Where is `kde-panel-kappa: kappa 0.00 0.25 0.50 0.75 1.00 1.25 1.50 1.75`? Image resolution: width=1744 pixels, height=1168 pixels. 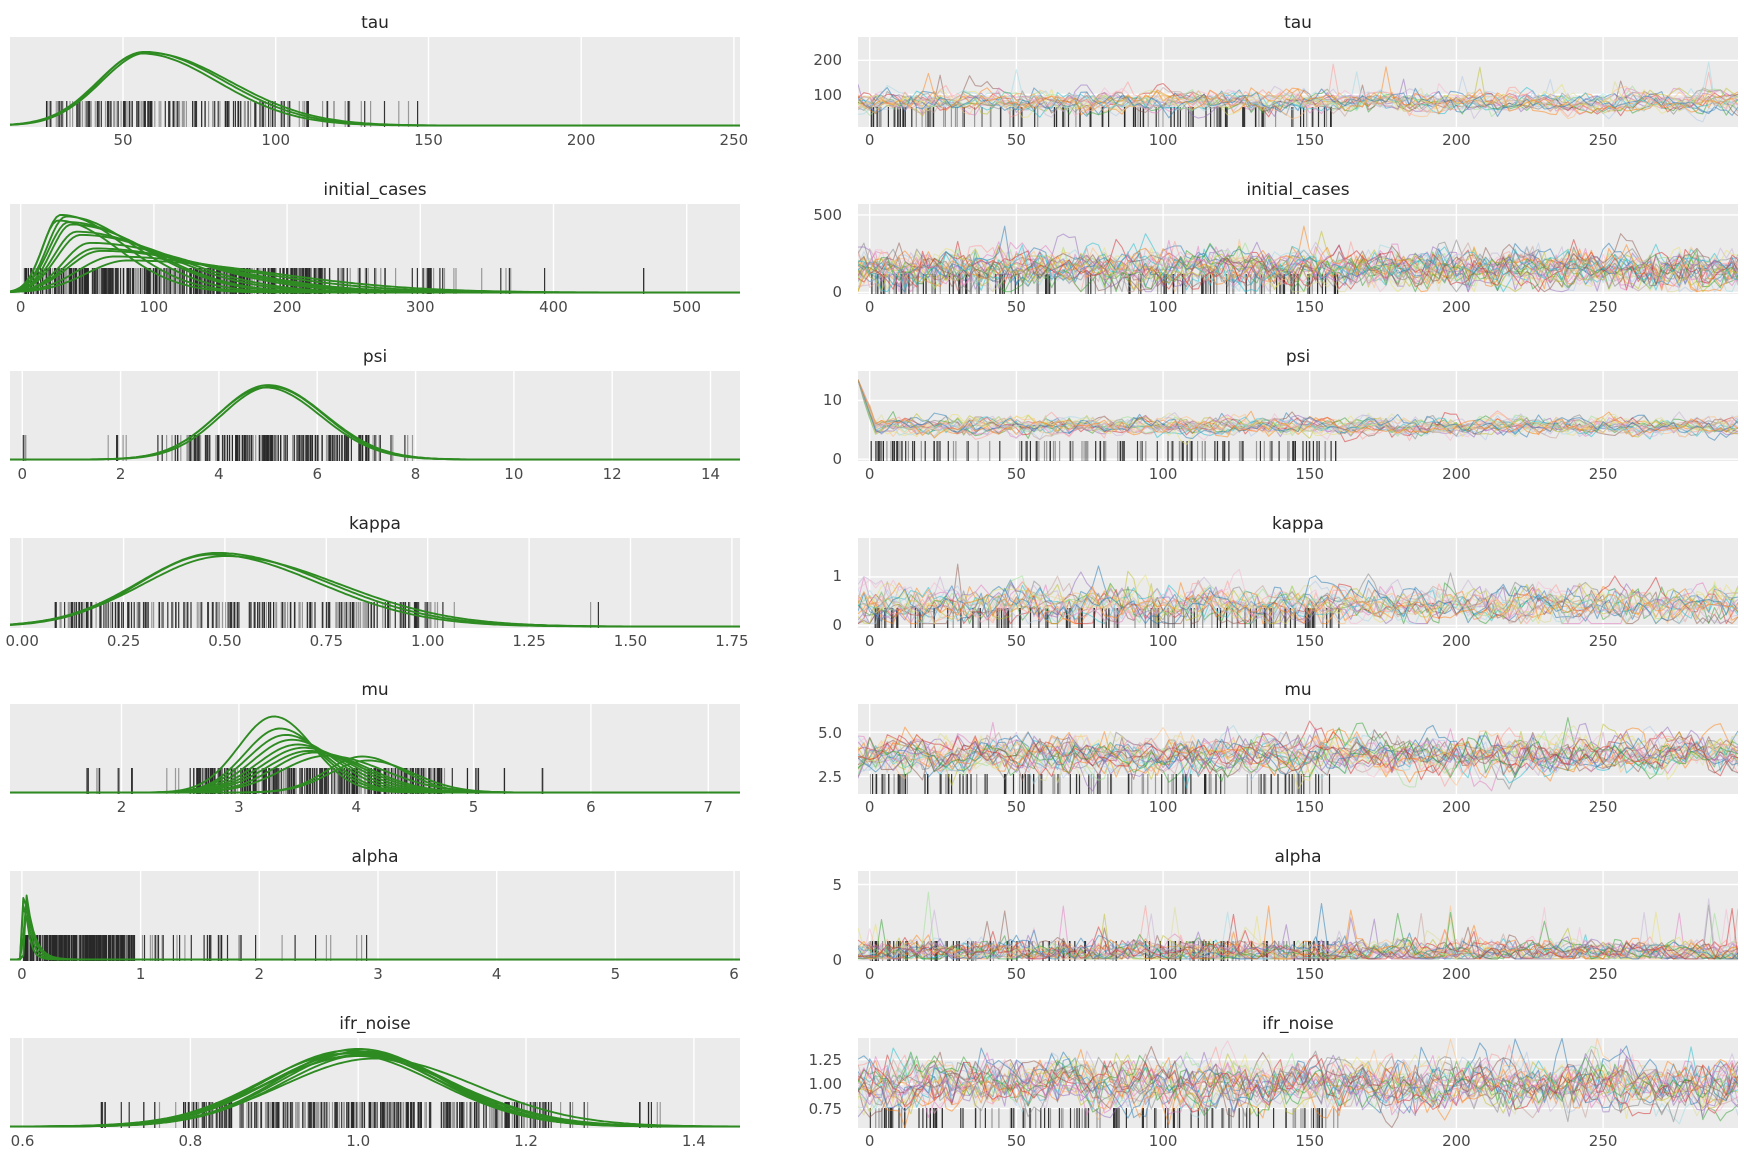
kde-panel-kappa: kappa 0.00 0.25 0.50 0.75 1.00 1.25 1.50 1.75 is located at coordinates (380, 584).